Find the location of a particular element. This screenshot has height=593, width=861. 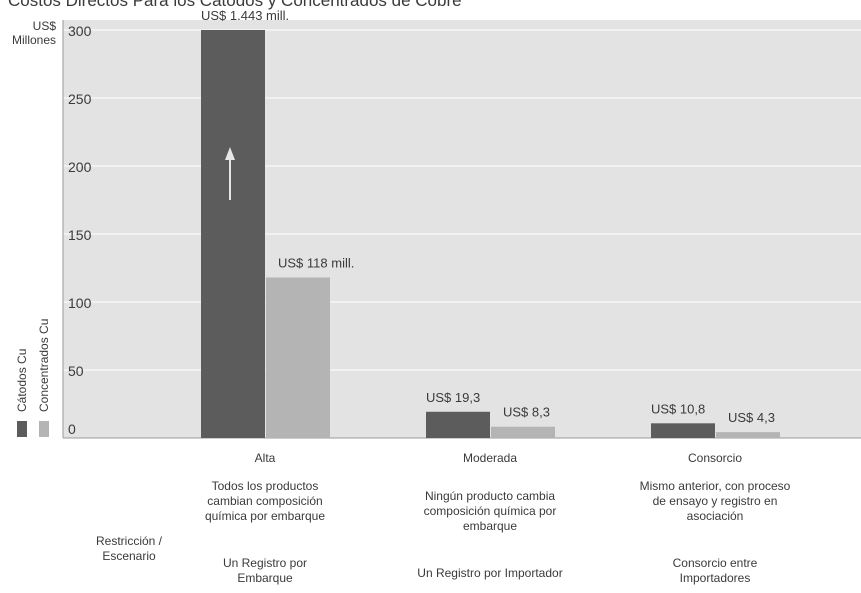

scenario-description-line: embarque is located at coordinates (490, 526).